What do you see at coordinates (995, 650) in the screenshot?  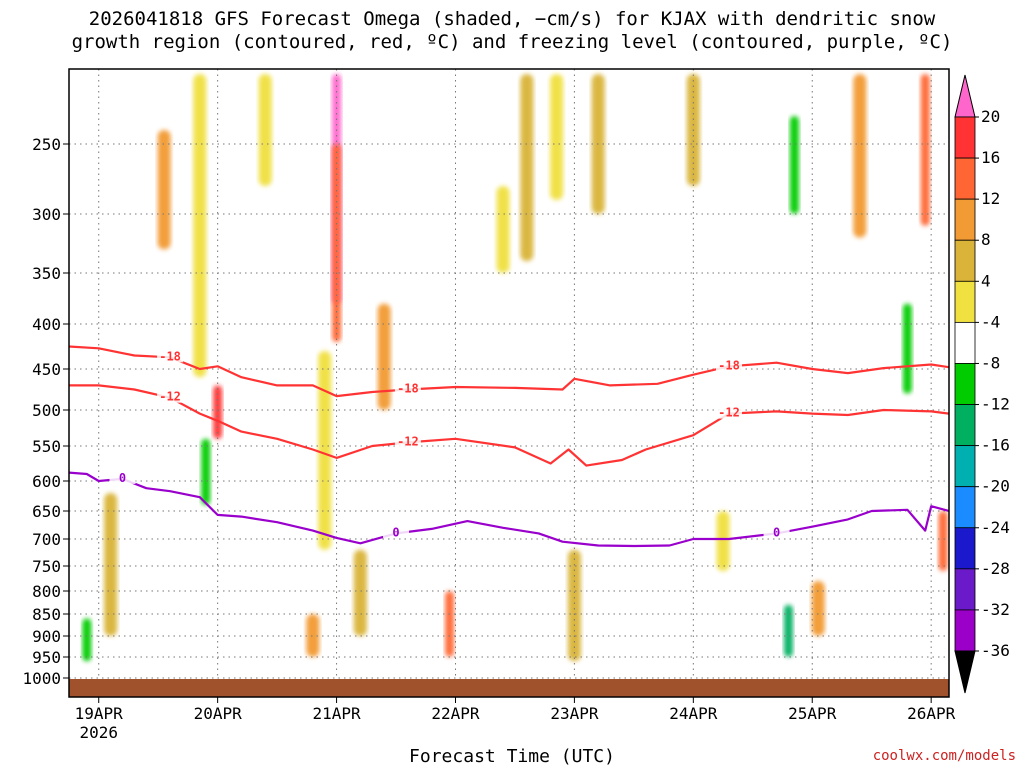 I see `colorbar-label-13: -36` at bounding box center [995, 650].